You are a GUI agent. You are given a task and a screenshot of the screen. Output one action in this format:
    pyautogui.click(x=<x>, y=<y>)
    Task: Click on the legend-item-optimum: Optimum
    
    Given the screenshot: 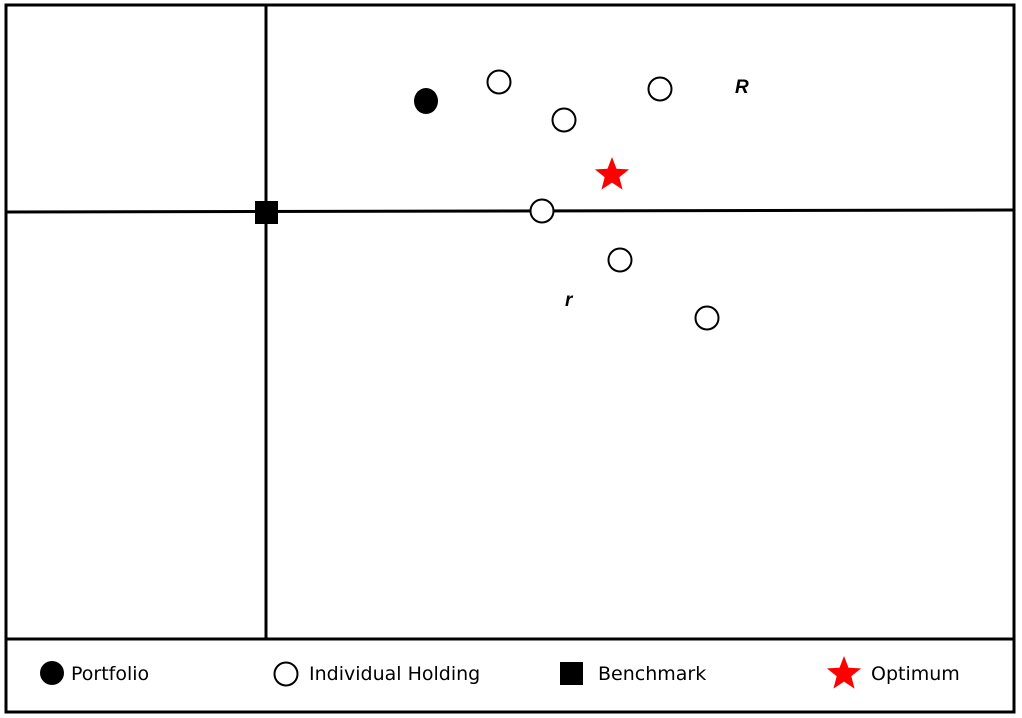 What is the action you would take?
    pyautogui.click(x=893, y=672)
    